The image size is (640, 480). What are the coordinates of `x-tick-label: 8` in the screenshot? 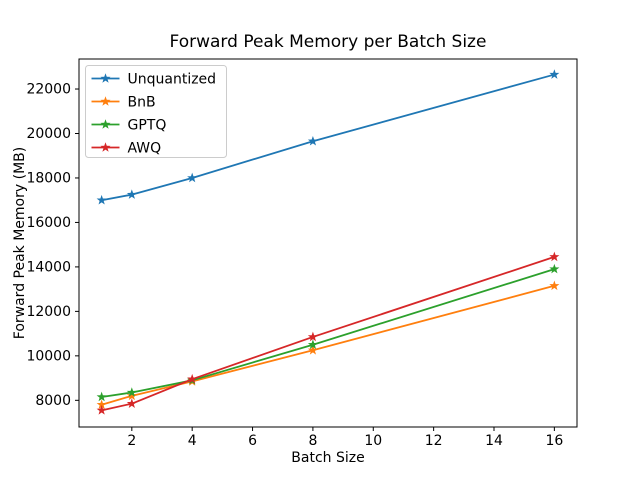 It's located at (312, 441).